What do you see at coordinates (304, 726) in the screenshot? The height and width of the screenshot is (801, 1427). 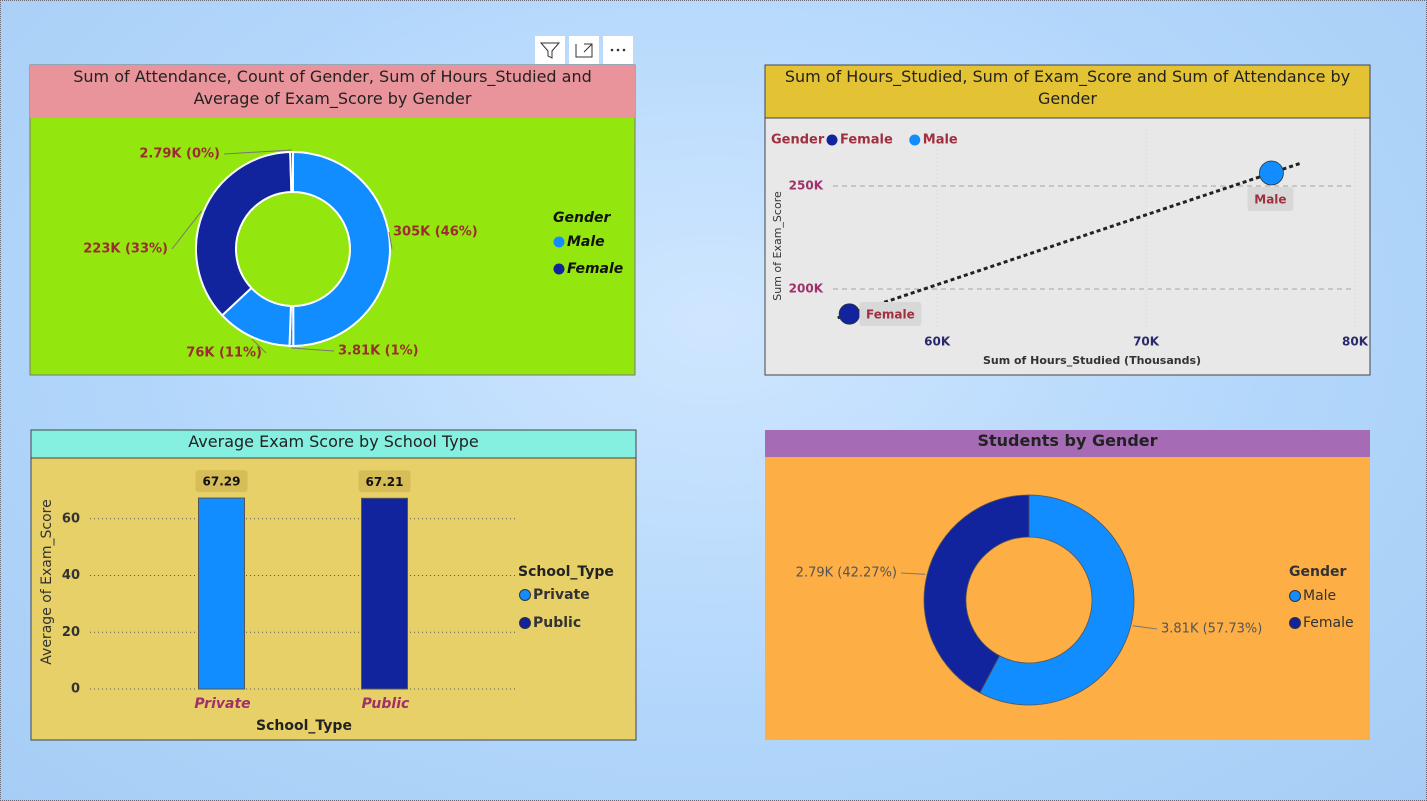 I see `x-axis-title: School_Type` at bounding box center [304, 726].